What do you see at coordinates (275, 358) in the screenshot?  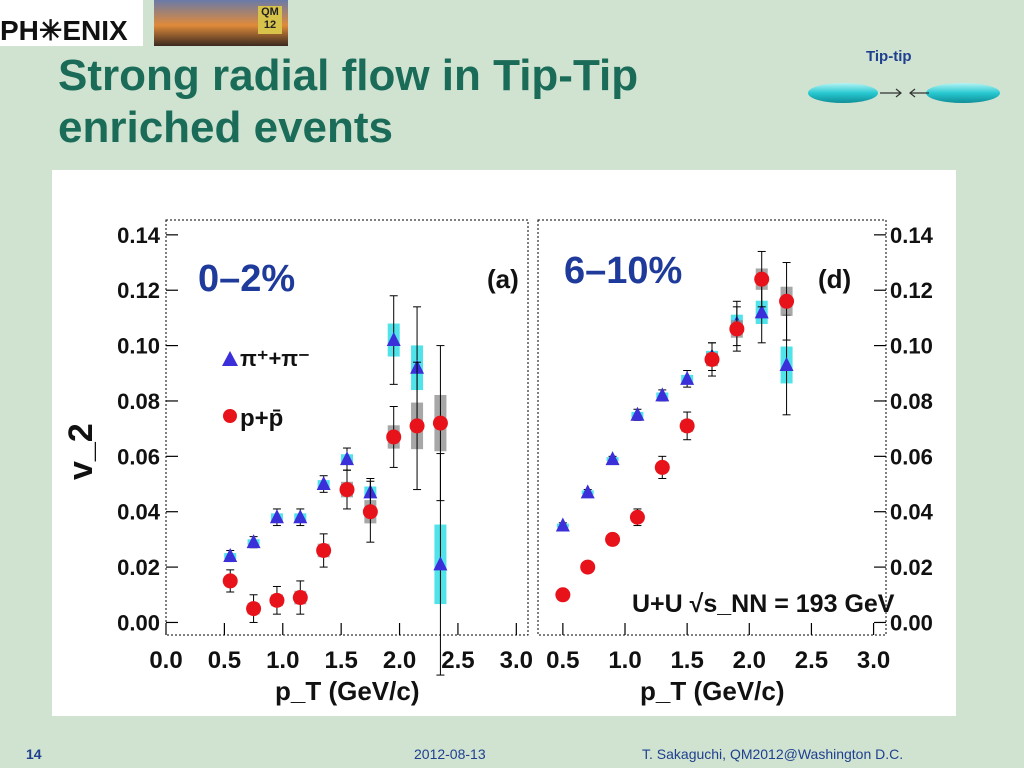 I see `legend-pion-label: π⁺+π⁻` at bounding box center [275, 358].